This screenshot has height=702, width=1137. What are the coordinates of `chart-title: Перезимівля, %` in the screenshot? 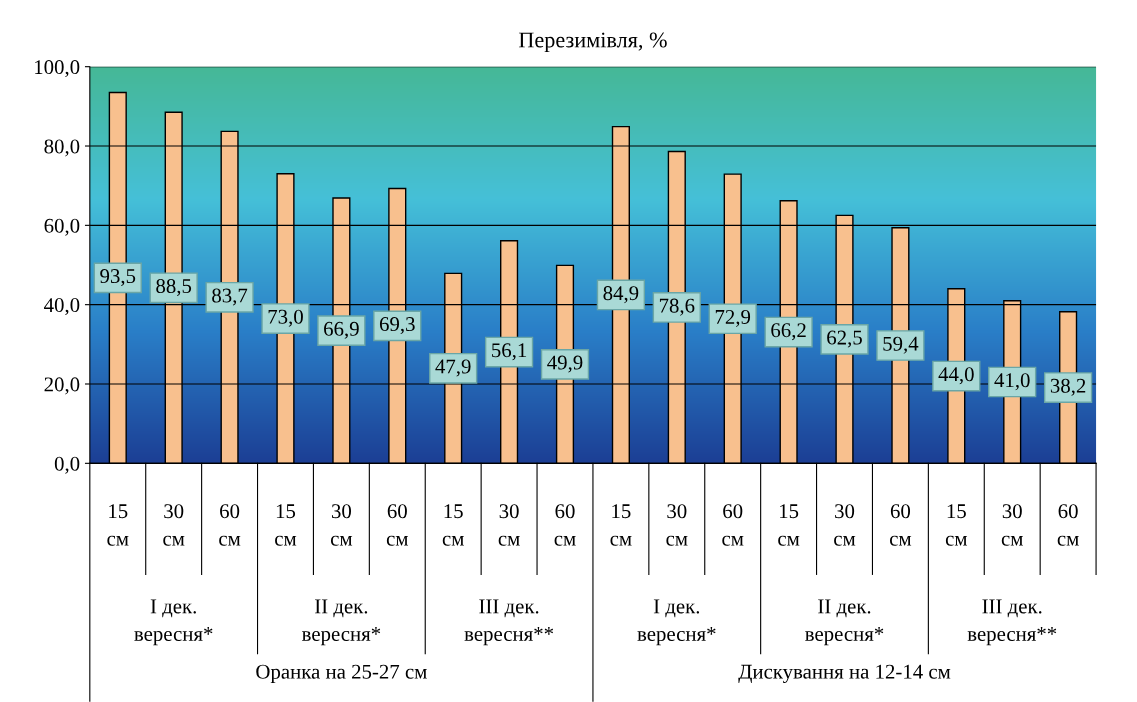 It's located at (592, 42).